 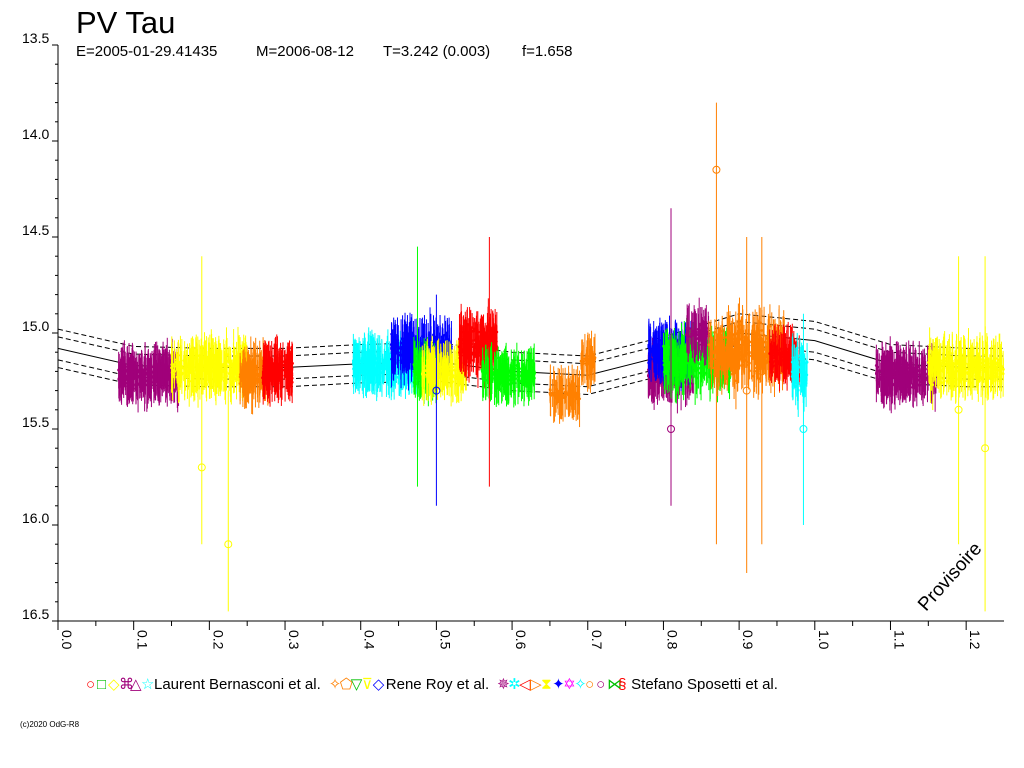 What do you see at coordinates (547, 51) in the screenshot?
I see `ephemeris-frequency: f=1.658` at bounding box center [547, 51].